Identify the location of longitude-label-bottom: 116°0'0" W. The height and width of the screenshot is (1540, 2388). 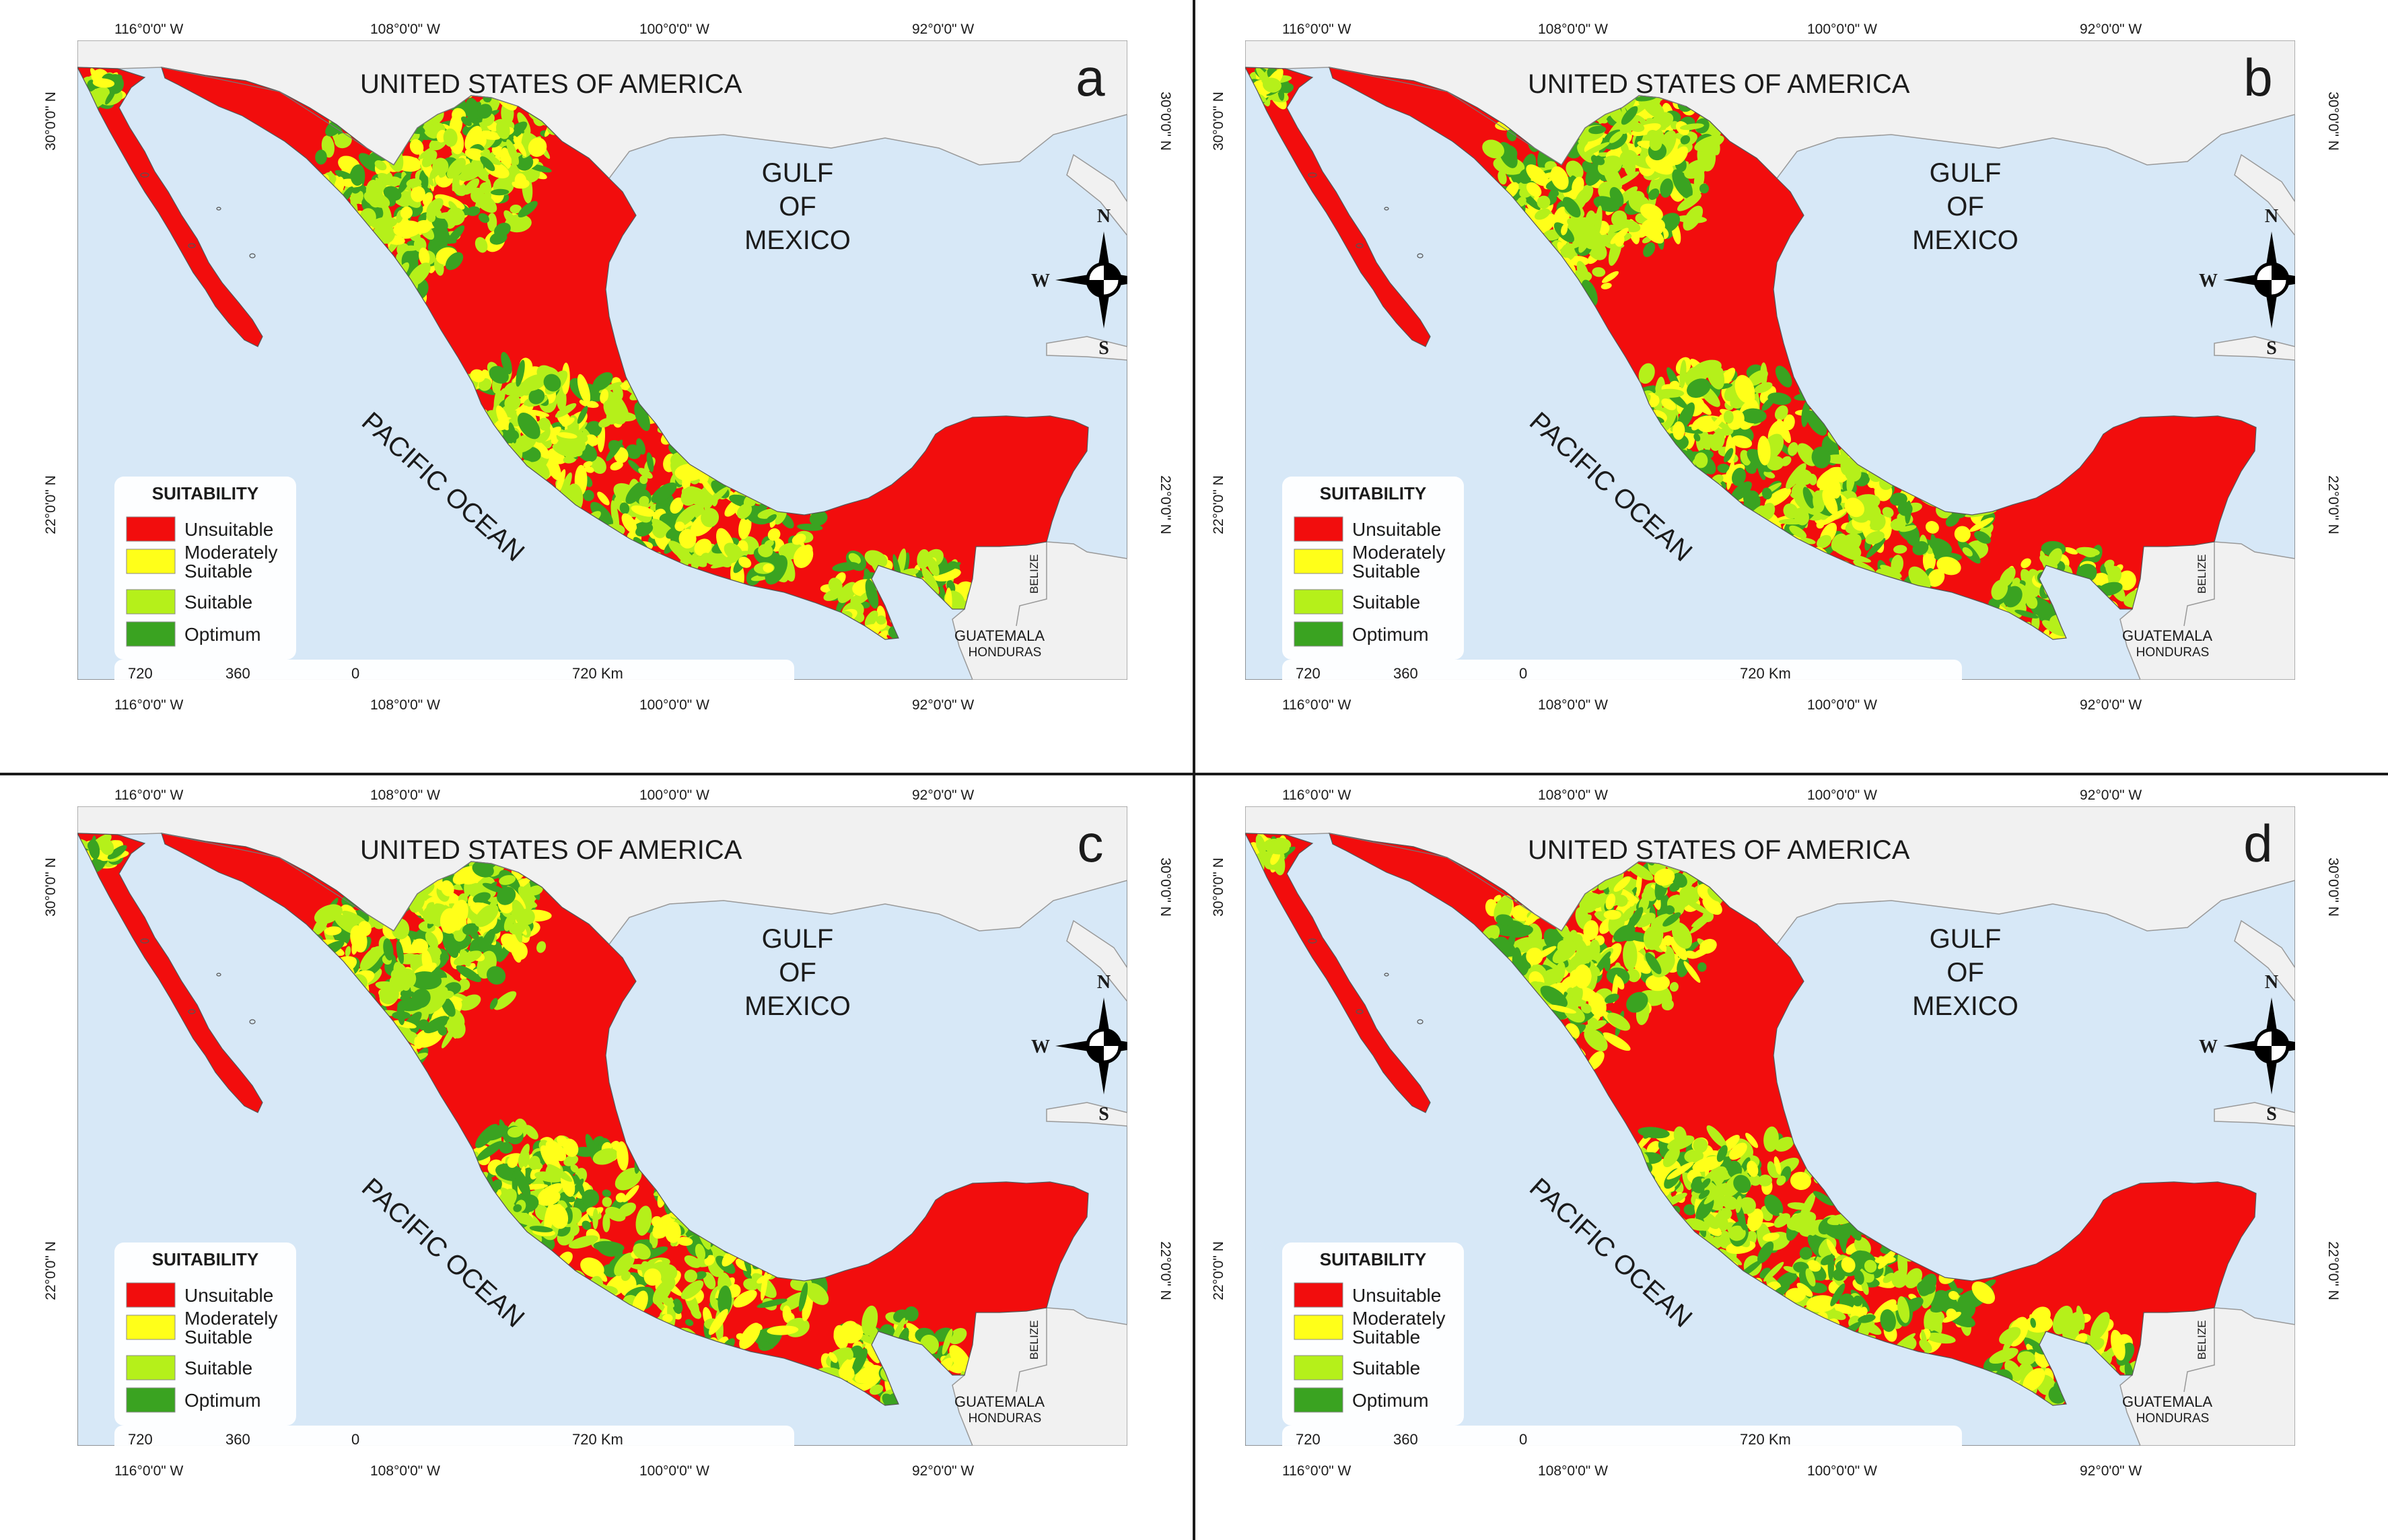
(1316, 1471).